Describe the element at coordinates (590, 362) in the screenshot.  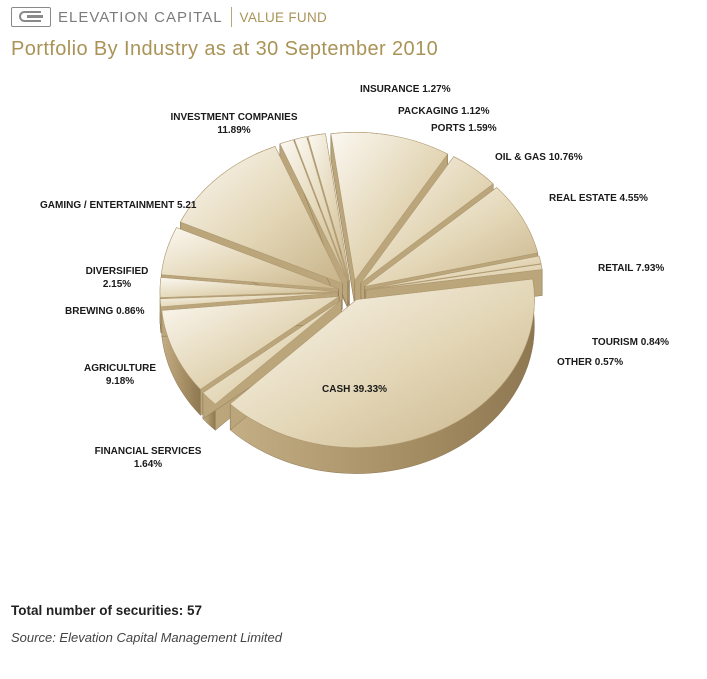
I see `data-label-other: OTHER 0.57%` at that location.